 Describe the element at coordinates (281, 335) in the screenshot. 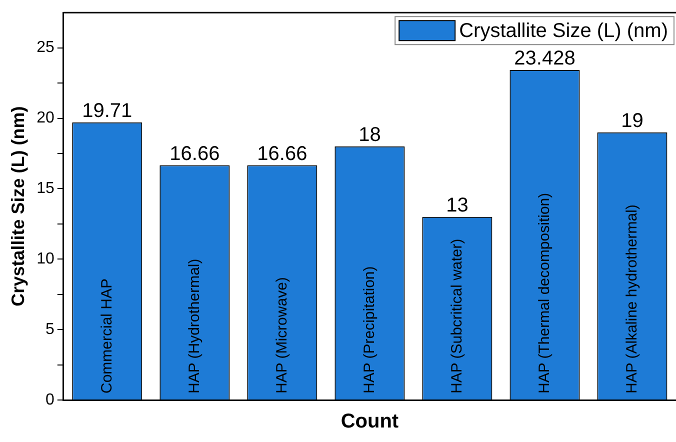

I see `x-tick-label: HAP (Microwave)` at that location.